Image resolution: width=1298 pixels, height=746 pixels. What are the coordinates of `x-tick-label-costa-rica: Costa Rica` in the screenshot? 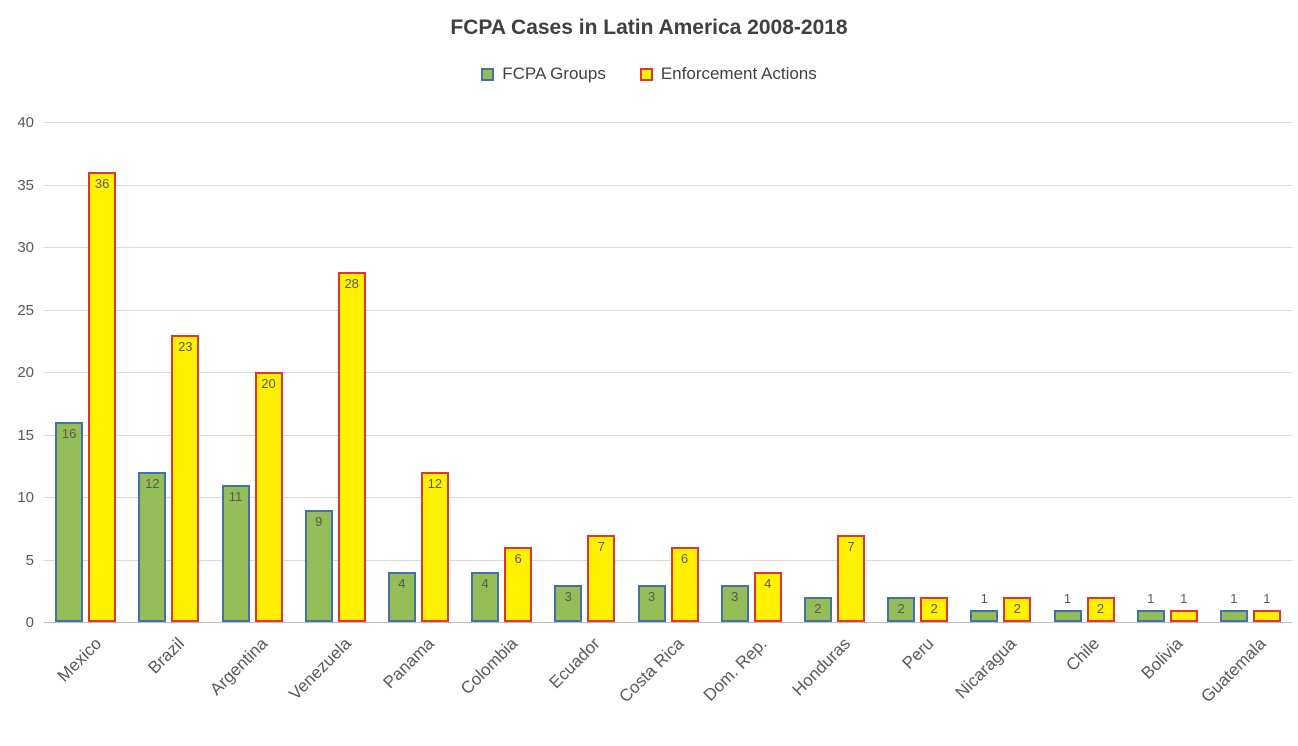 It's located at (651, 670).